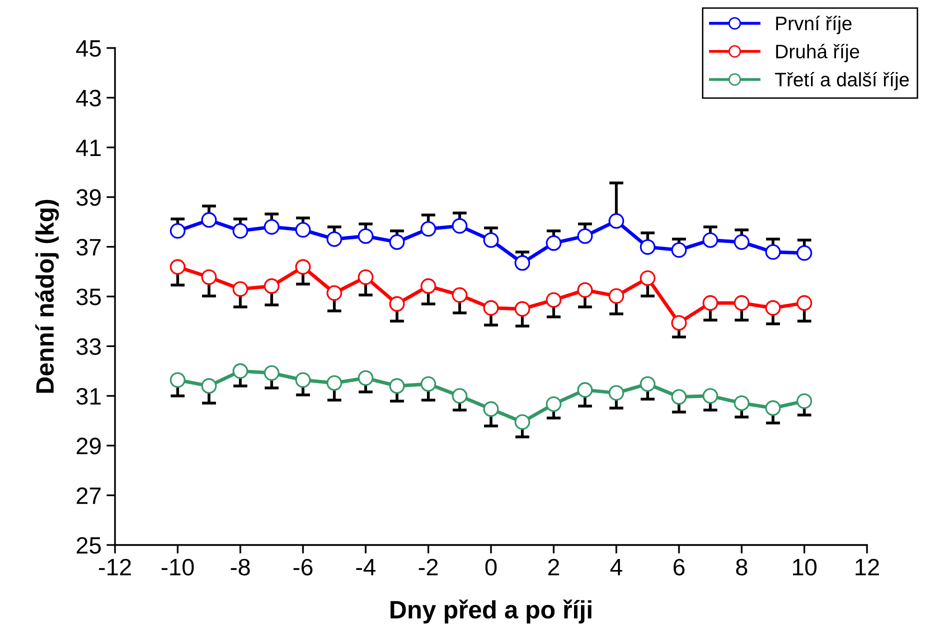  Describe the element at coordinates (814, 25) in the screenshot. I see `legend-label: První říje` at that location.